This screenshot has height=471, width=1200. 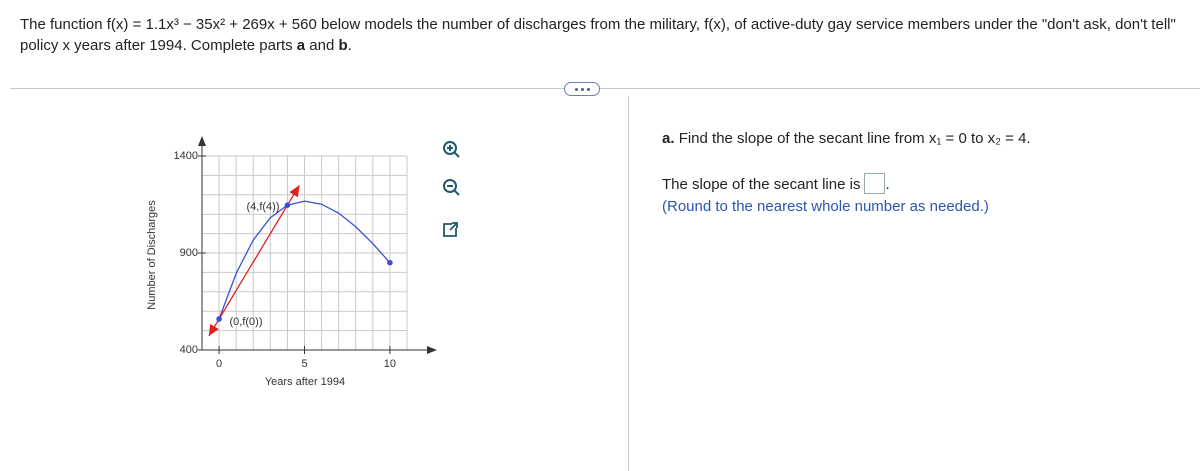 I want to click on curve, so click(x=304, y=260).